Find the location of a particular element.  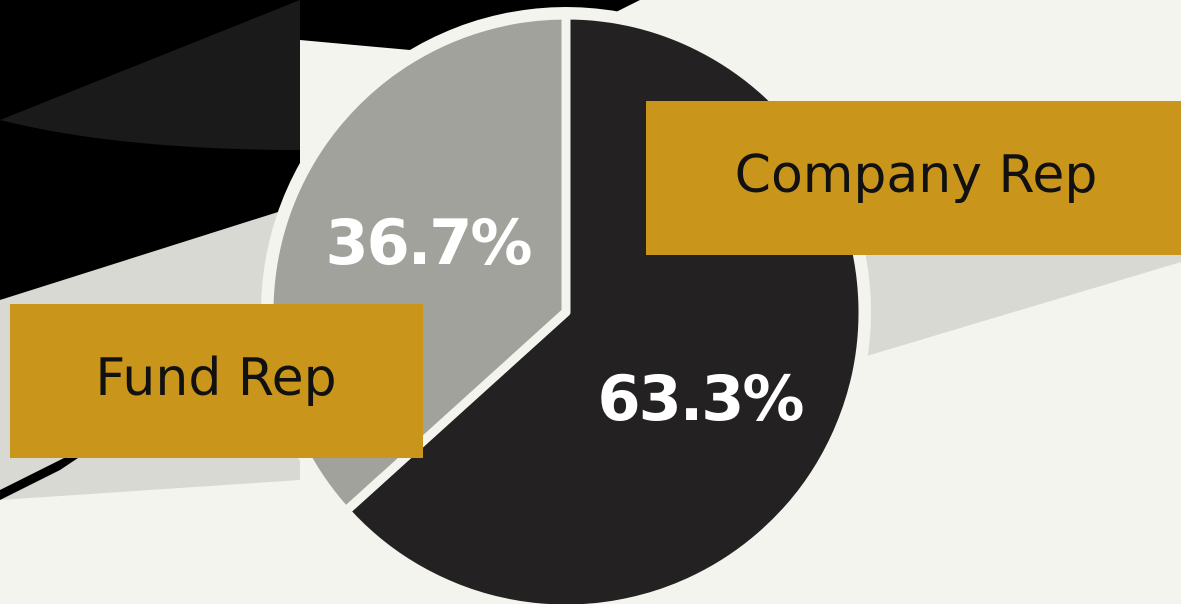

category-label: Fund Rep is located at coordinates (215, 378).